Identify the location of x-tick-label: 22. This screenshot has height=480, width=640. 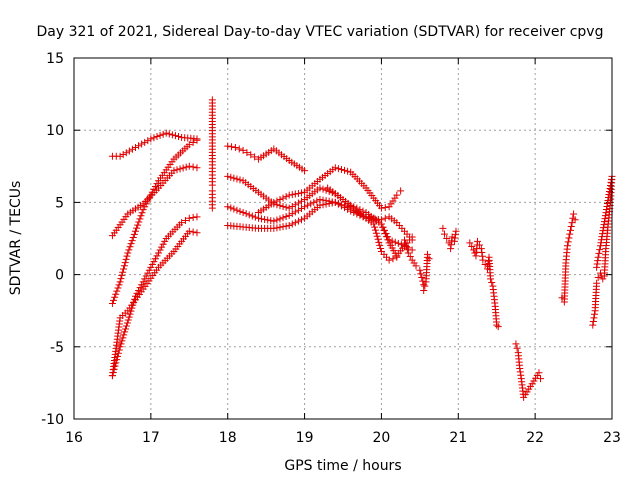
(535, 438).